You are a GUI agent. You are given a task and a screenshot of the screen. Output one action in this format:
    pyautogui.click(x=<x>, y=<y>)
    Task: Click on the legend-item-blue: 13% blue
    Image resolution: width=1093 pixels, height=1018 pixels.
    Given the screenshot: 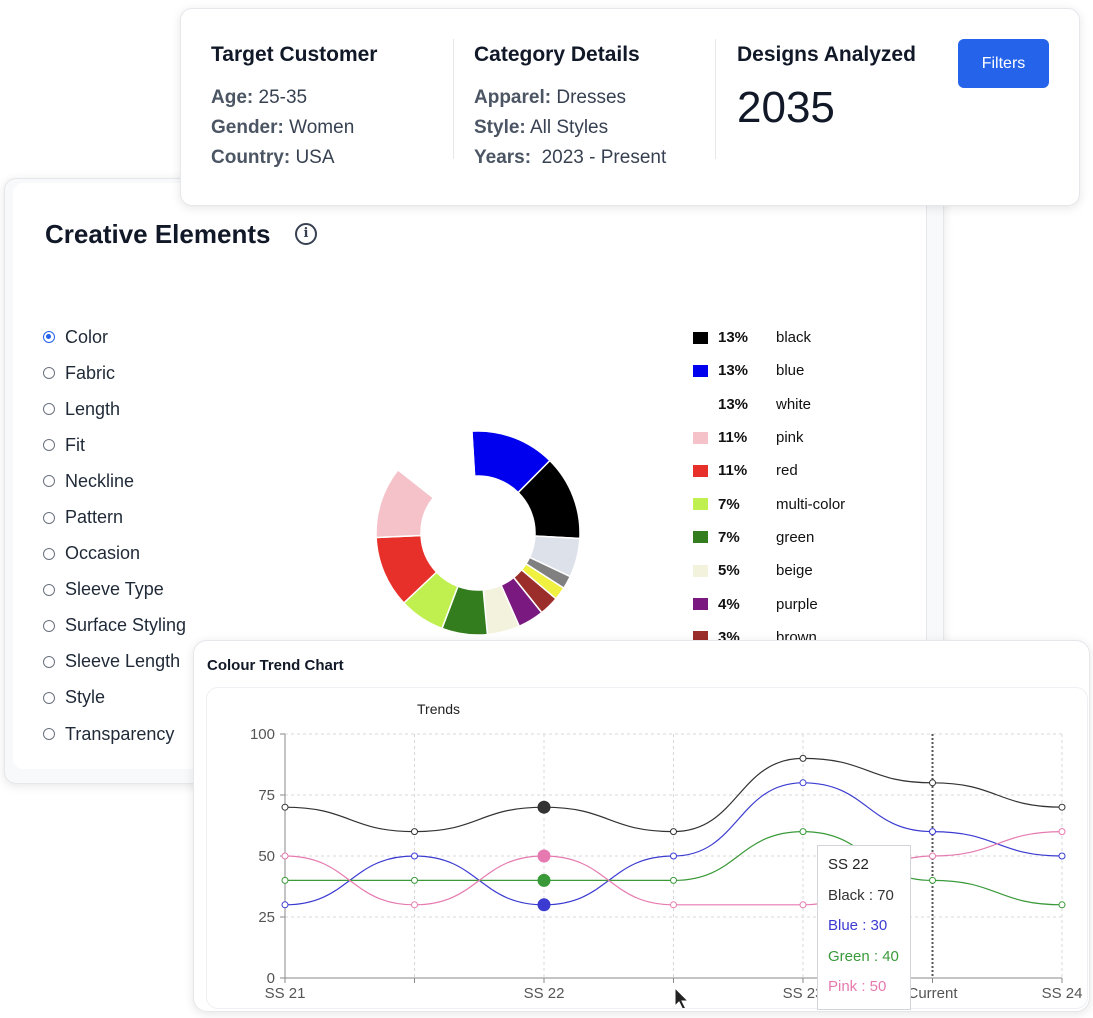 What is the action you would take?
    pyautogui.click(x=769, y=370)
    